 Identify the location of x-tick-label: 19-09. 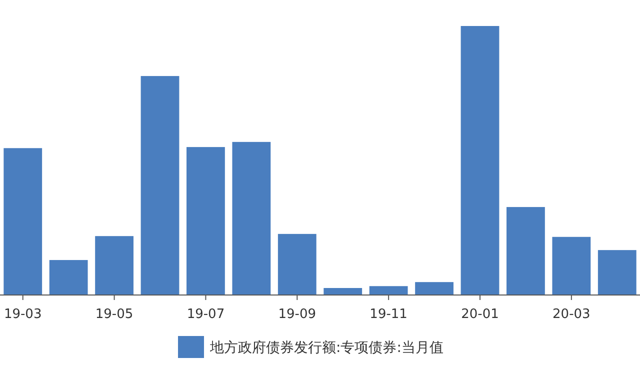
(297, 314).